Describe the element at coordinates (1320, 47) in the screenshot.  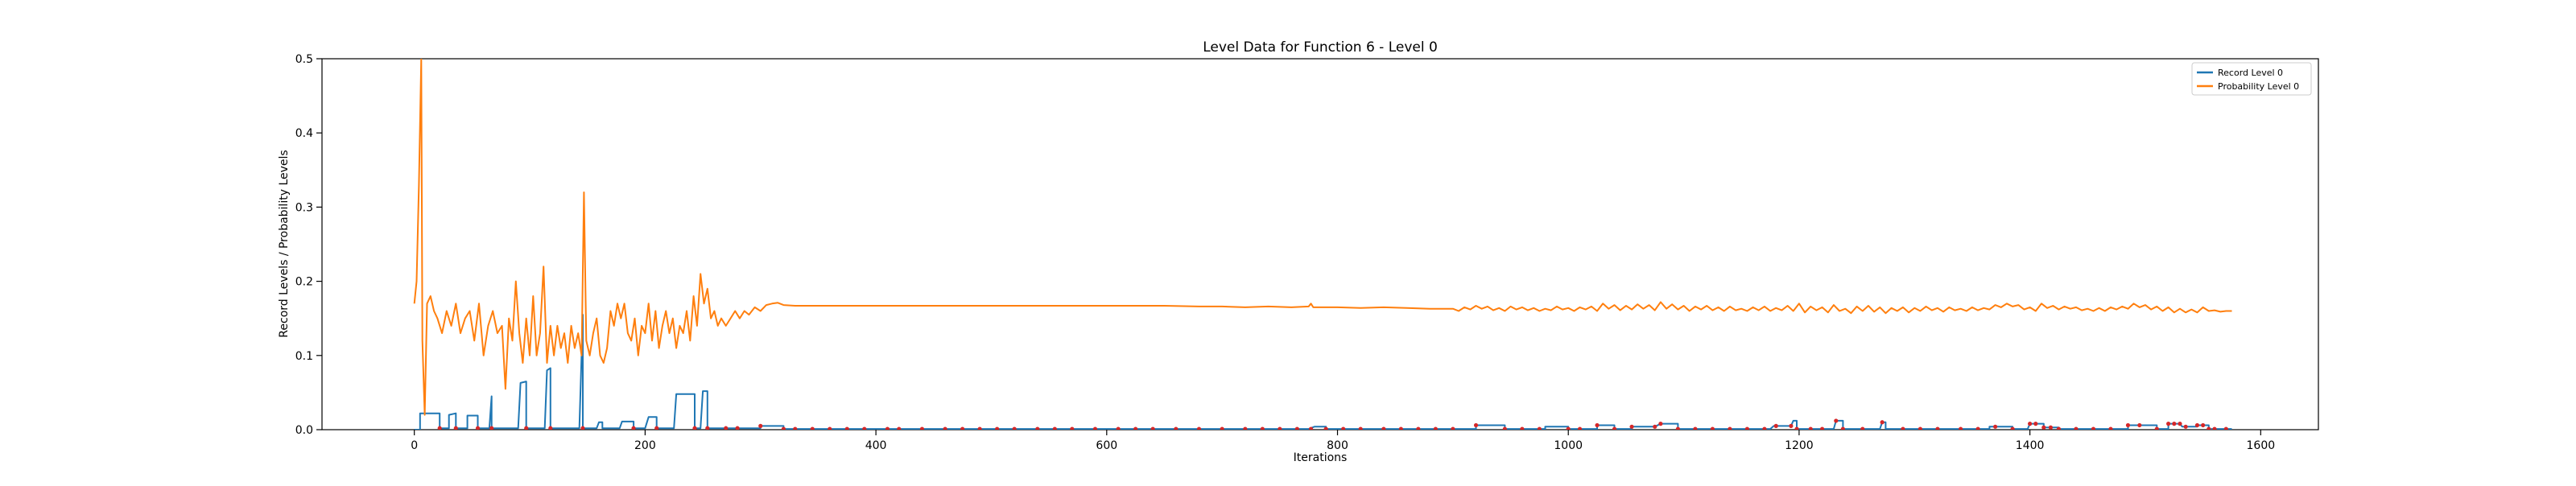
I see `chart-title: Level Data for Function 6 - Level 0` at that location.